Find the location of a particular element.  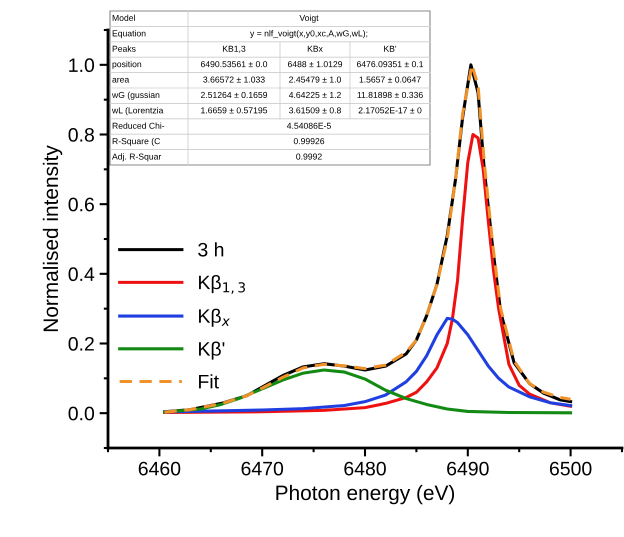

legend-label: 3 h is located at coordinates (211, 249).